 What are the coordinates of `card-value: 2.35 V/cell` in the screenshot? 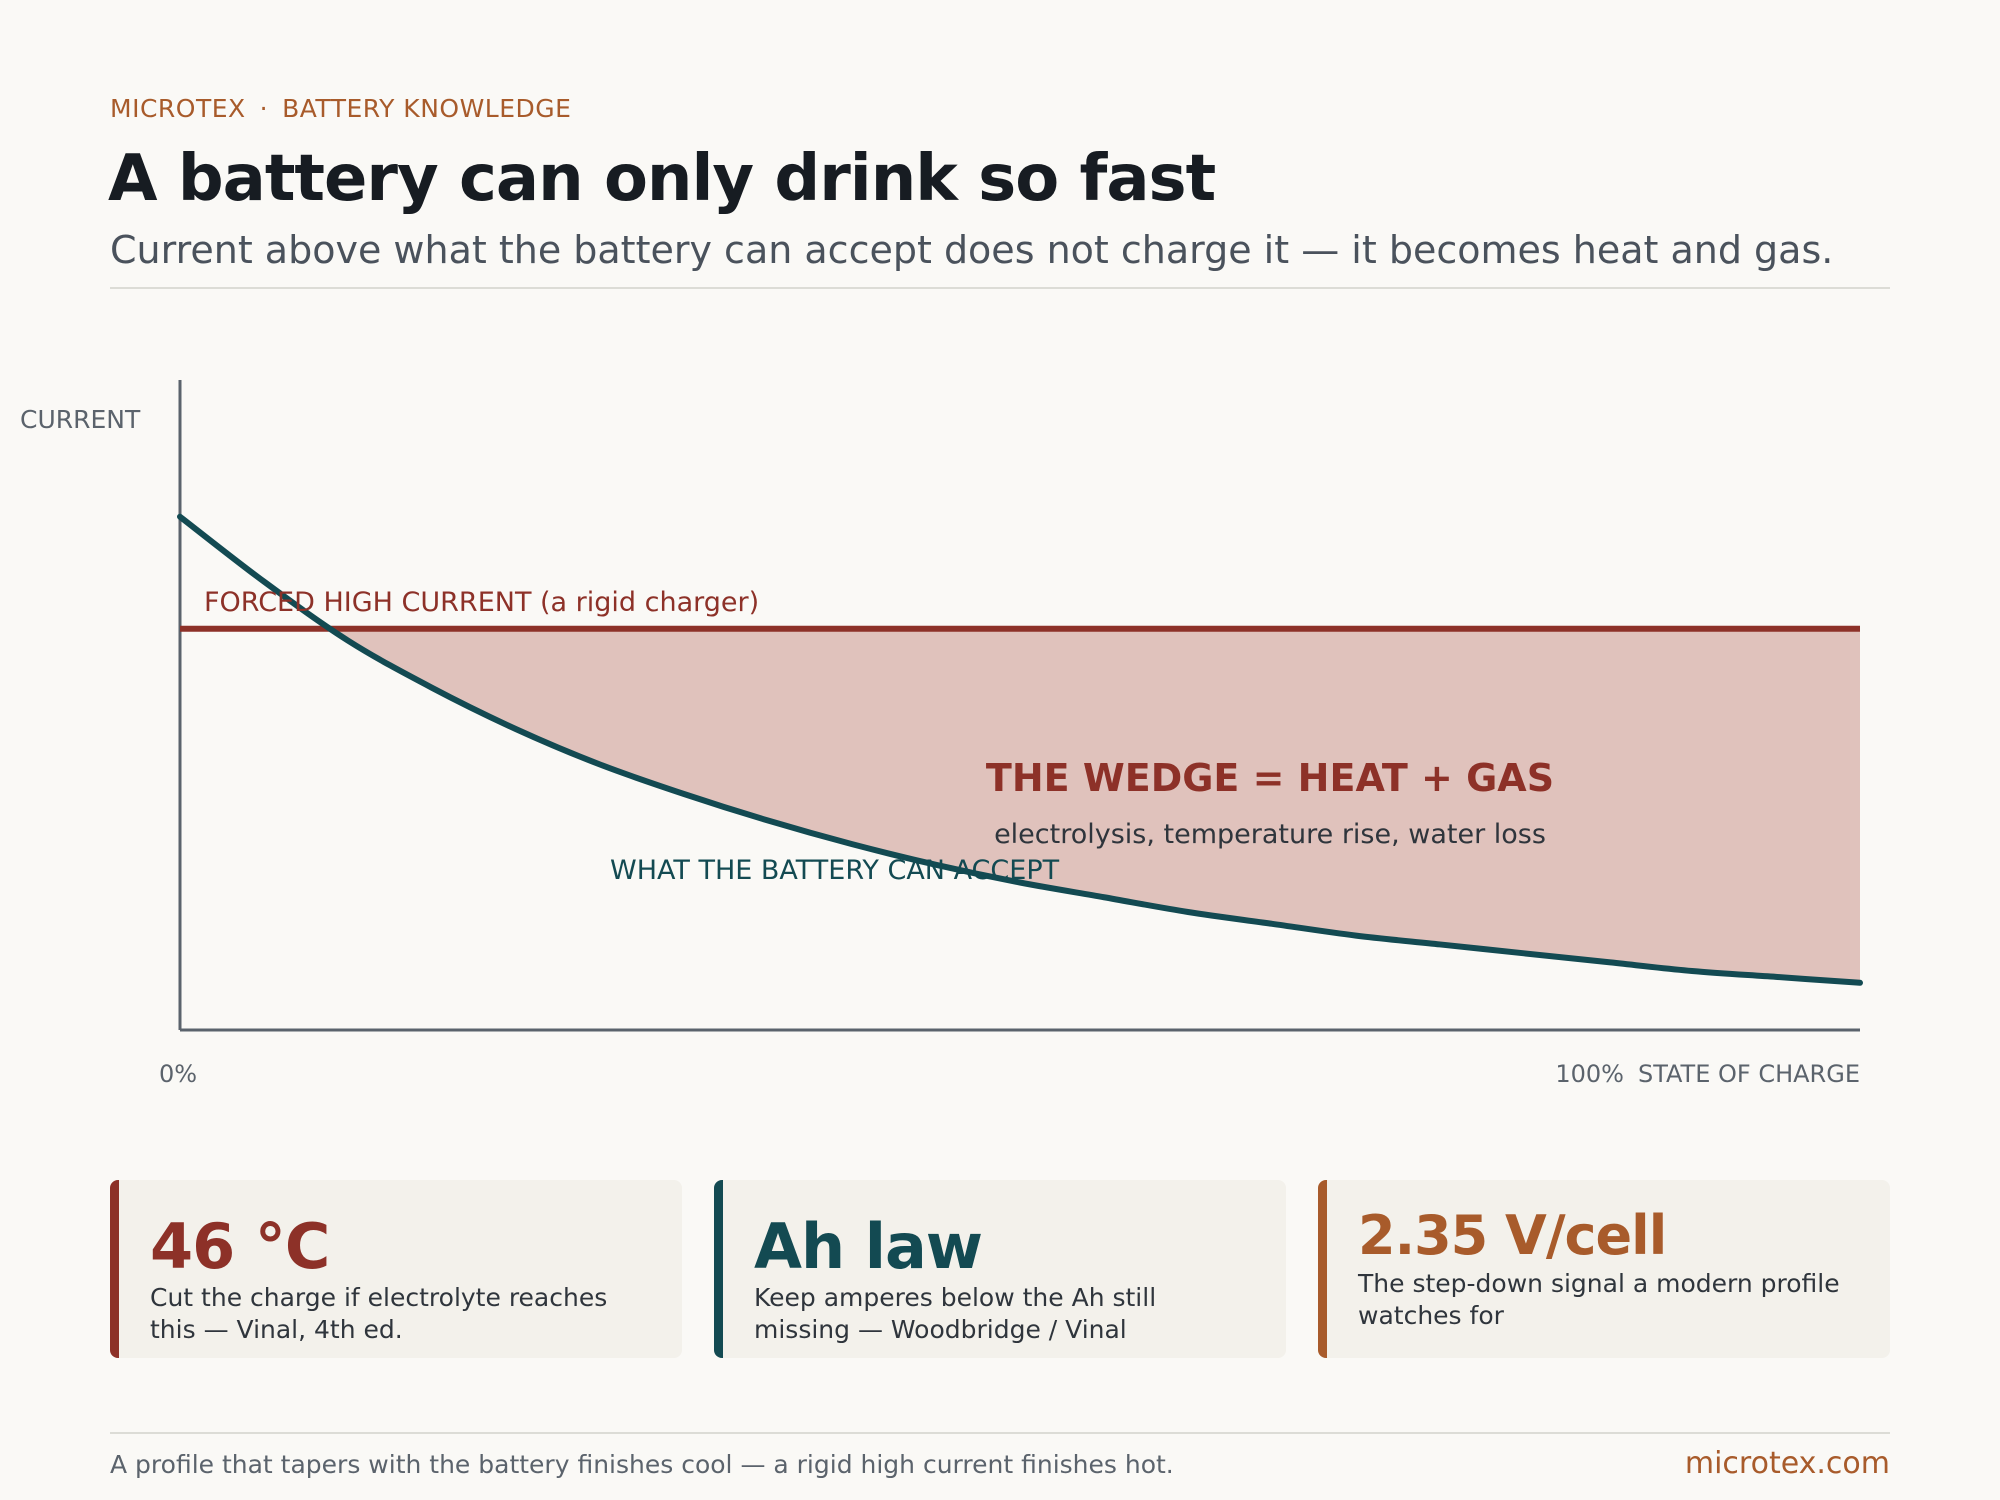 It's located at (1512, 1235).